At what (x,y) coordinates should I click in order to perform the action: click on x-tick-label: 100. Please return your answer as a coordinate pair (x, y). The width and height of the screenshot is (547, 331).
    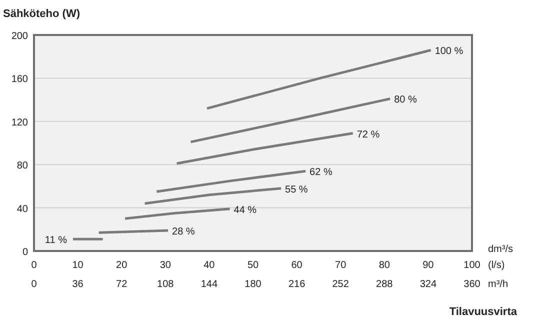
    Looking at the image, I should click on (472, 265).